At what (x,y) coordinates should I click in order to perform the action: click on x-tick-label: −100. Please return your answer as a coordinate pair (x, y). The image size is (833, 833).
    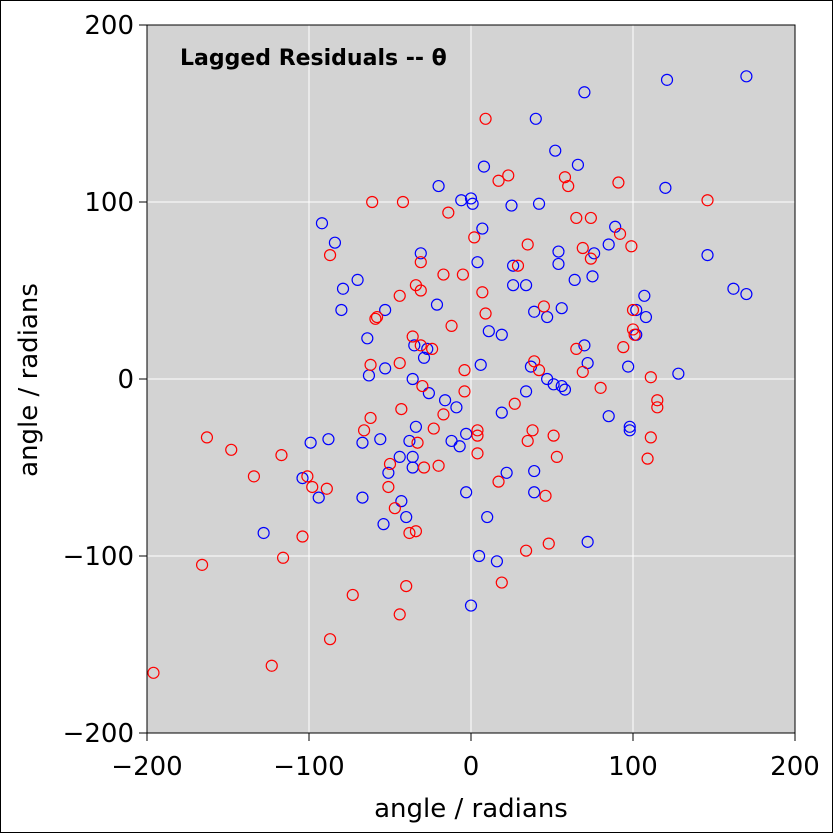
    Looking at the image, I should click on (308, 767).